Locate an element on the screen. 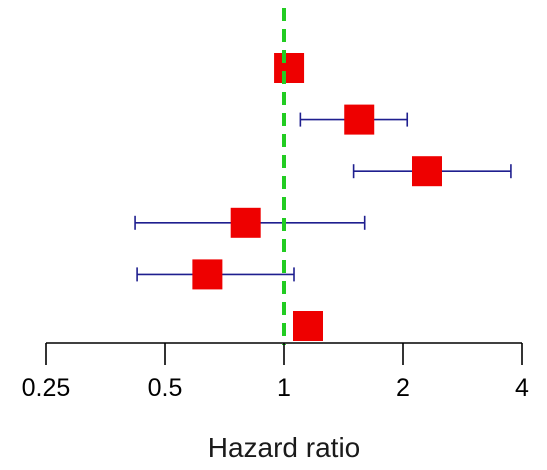 Image resolution: width=547 pixels, height=470 pixels. x-tick-label: 0.25 is located at coordinates (46, 388).